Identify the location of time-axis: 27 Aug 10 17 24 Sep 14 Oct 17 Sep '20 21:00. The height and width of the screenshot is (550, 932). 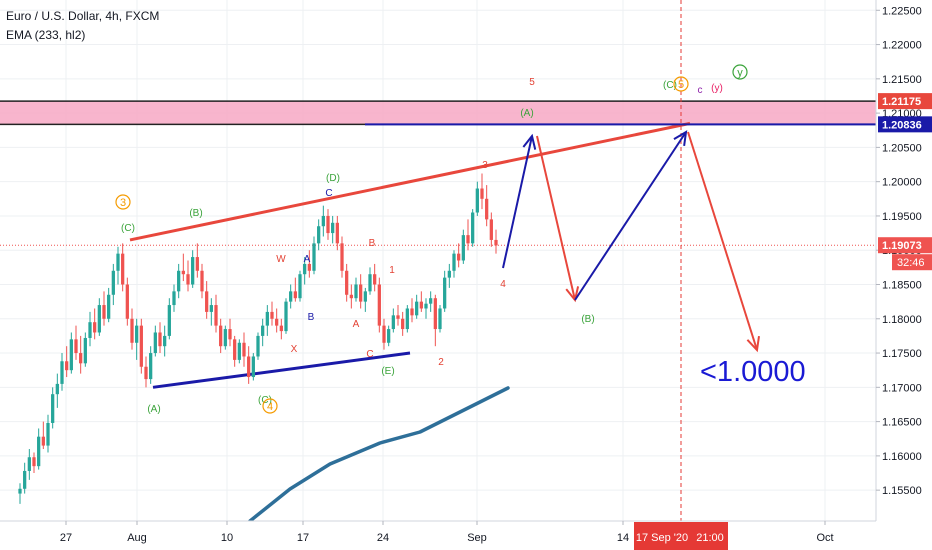
(438, 535).